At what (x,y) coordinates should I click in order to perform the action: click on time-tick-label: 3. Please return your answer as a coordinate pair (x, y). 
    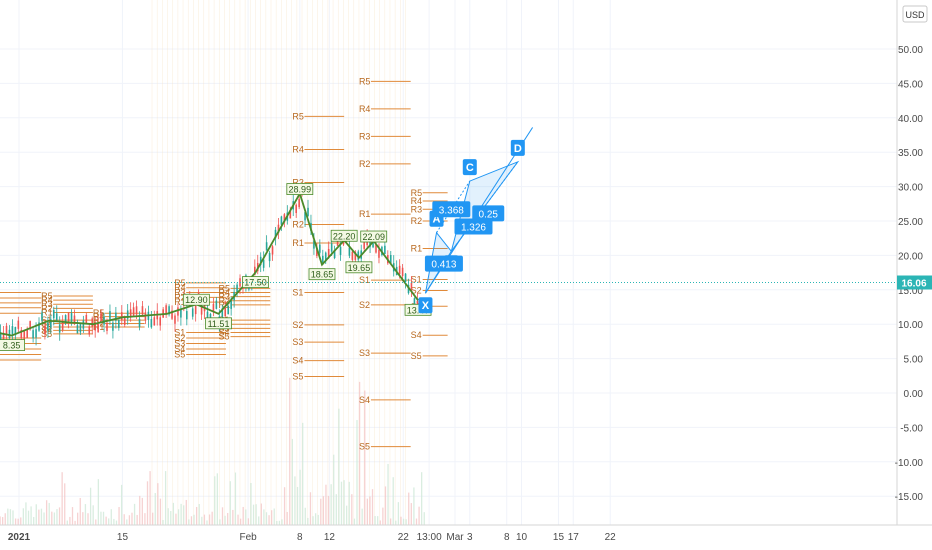
    Looking at the image, I should click on (470, 537).